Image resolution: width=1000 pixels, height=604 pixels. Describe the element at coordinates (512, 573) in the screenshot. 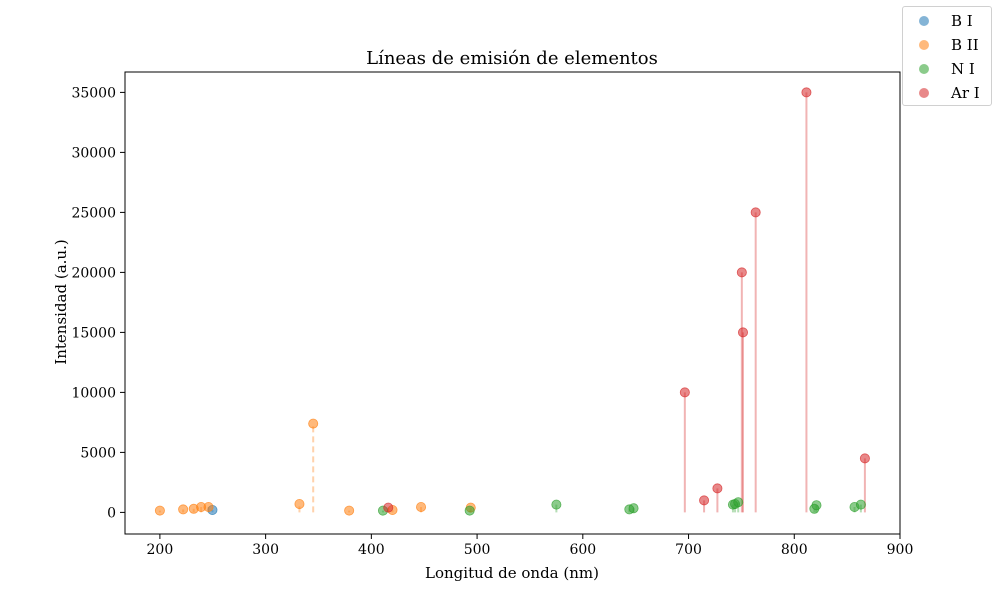

I see `x-axis-label: Longitud de onda (nm)` at that location.